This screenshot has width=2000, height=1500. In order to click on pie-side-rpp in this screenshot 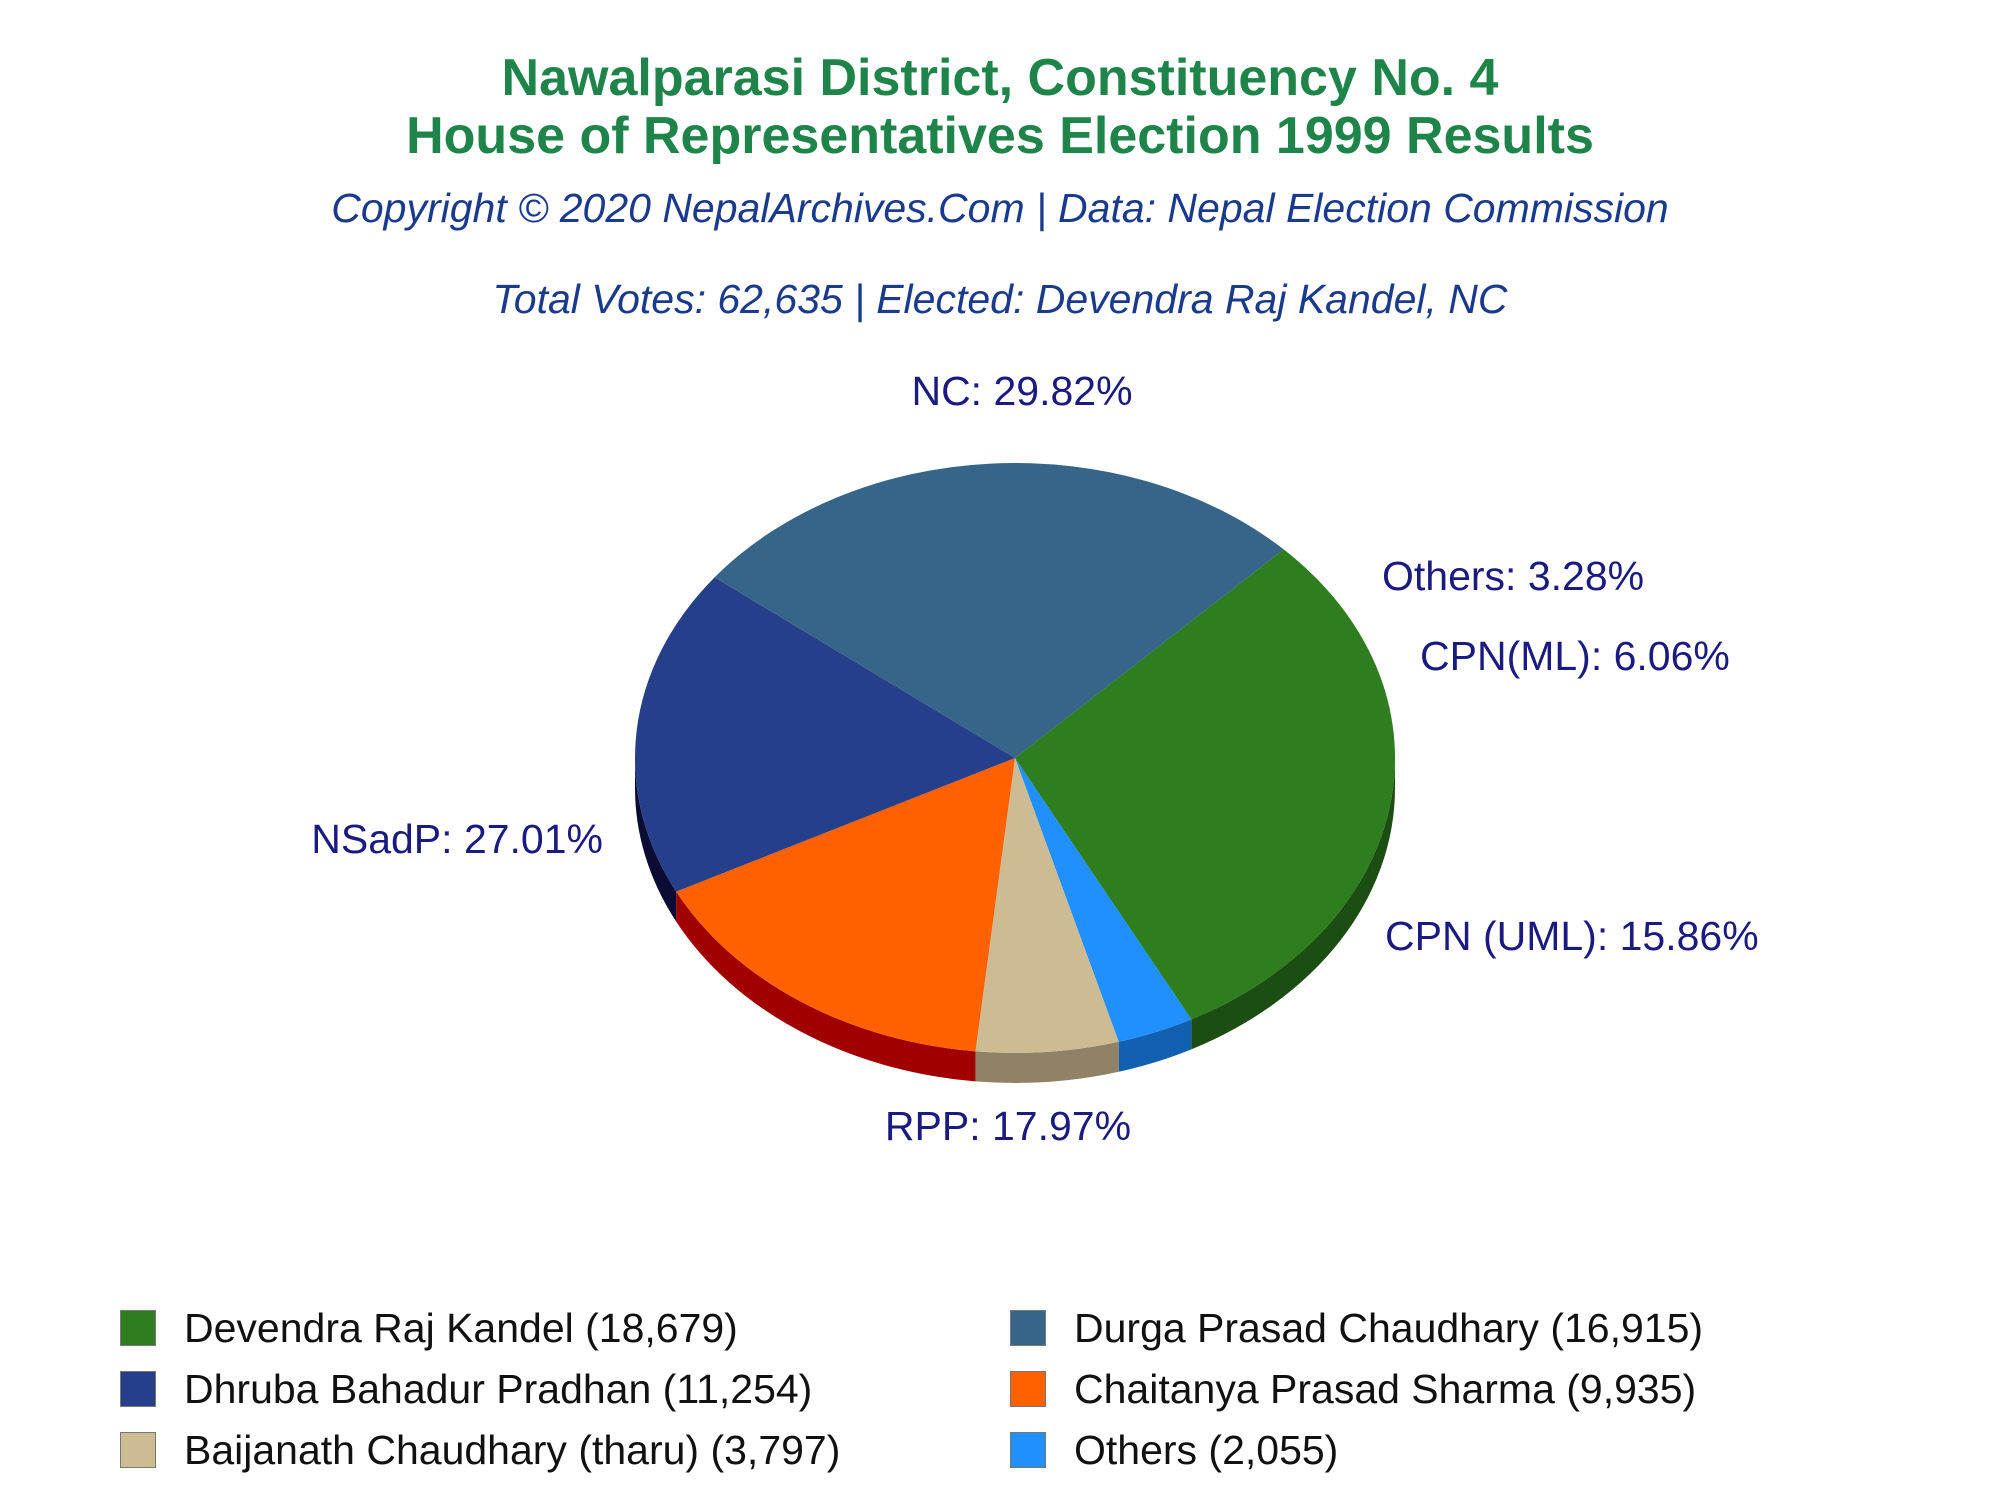, I will do `click(656, 840)`.